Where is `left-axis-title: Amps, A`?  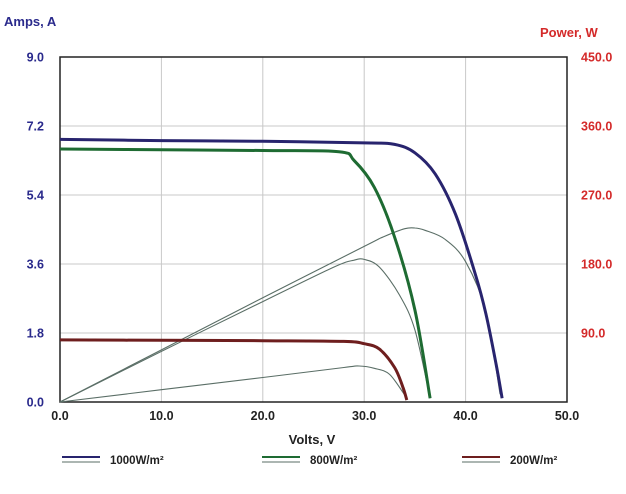
left-axis-title: Amps, A is located at coordinates (30, 21).